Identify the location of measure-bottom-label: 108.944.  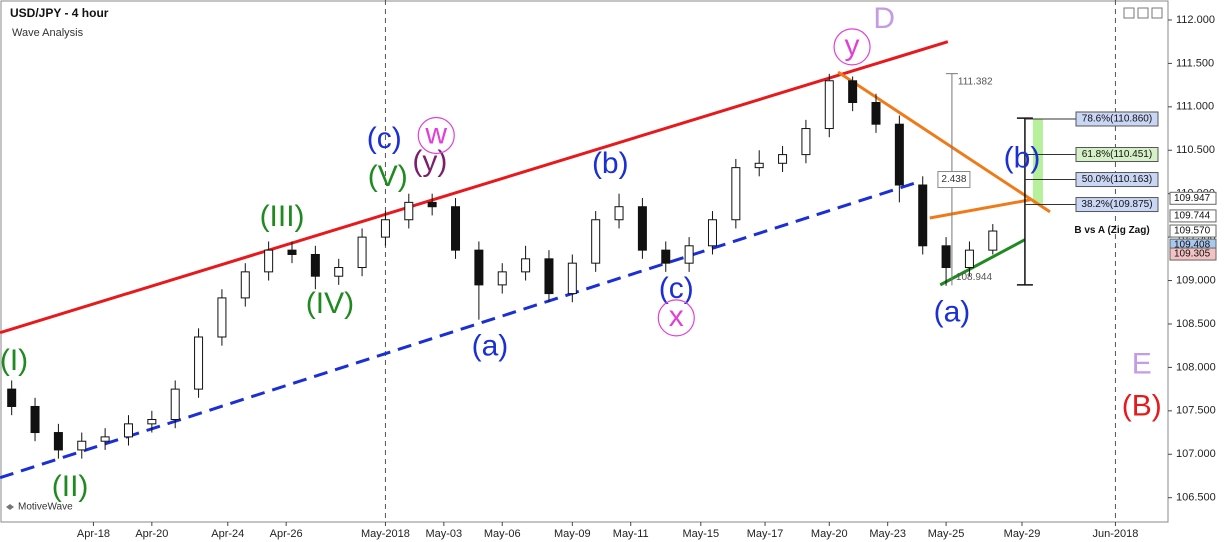
(974, 277).